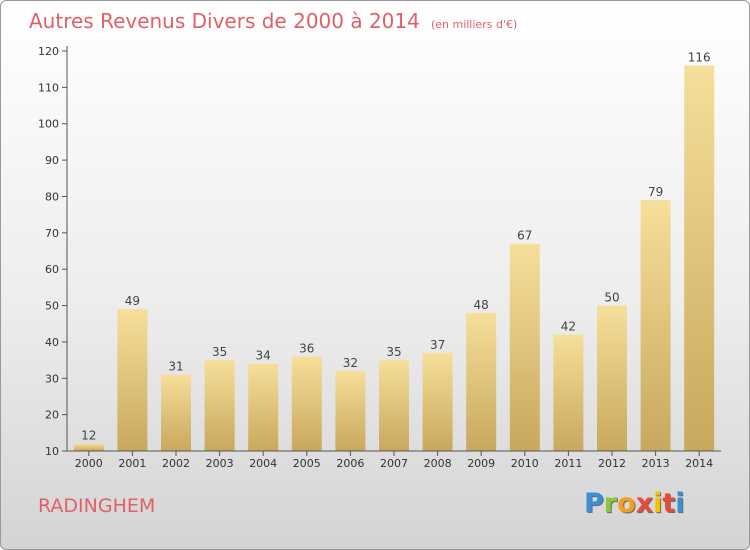  What do you see at coordinates (88, 447) in the screenshot?
I see `bar-2000` at bounding box center [88, 447].